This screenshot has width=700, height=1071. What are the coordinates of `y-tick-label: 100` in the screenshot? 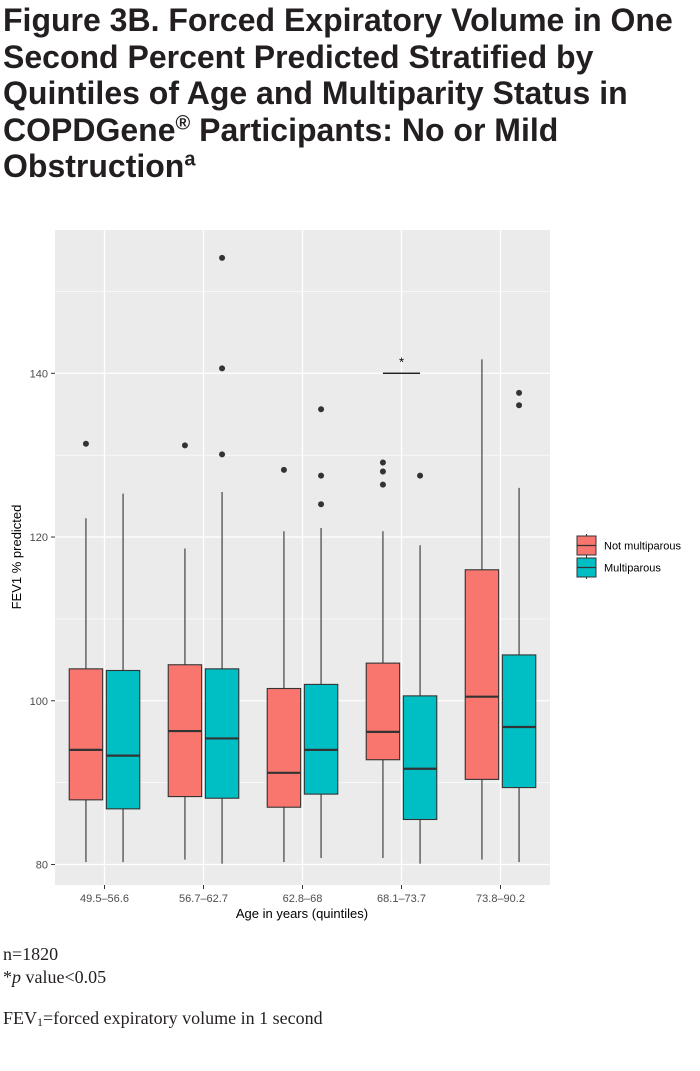 It's located at (39, 702).